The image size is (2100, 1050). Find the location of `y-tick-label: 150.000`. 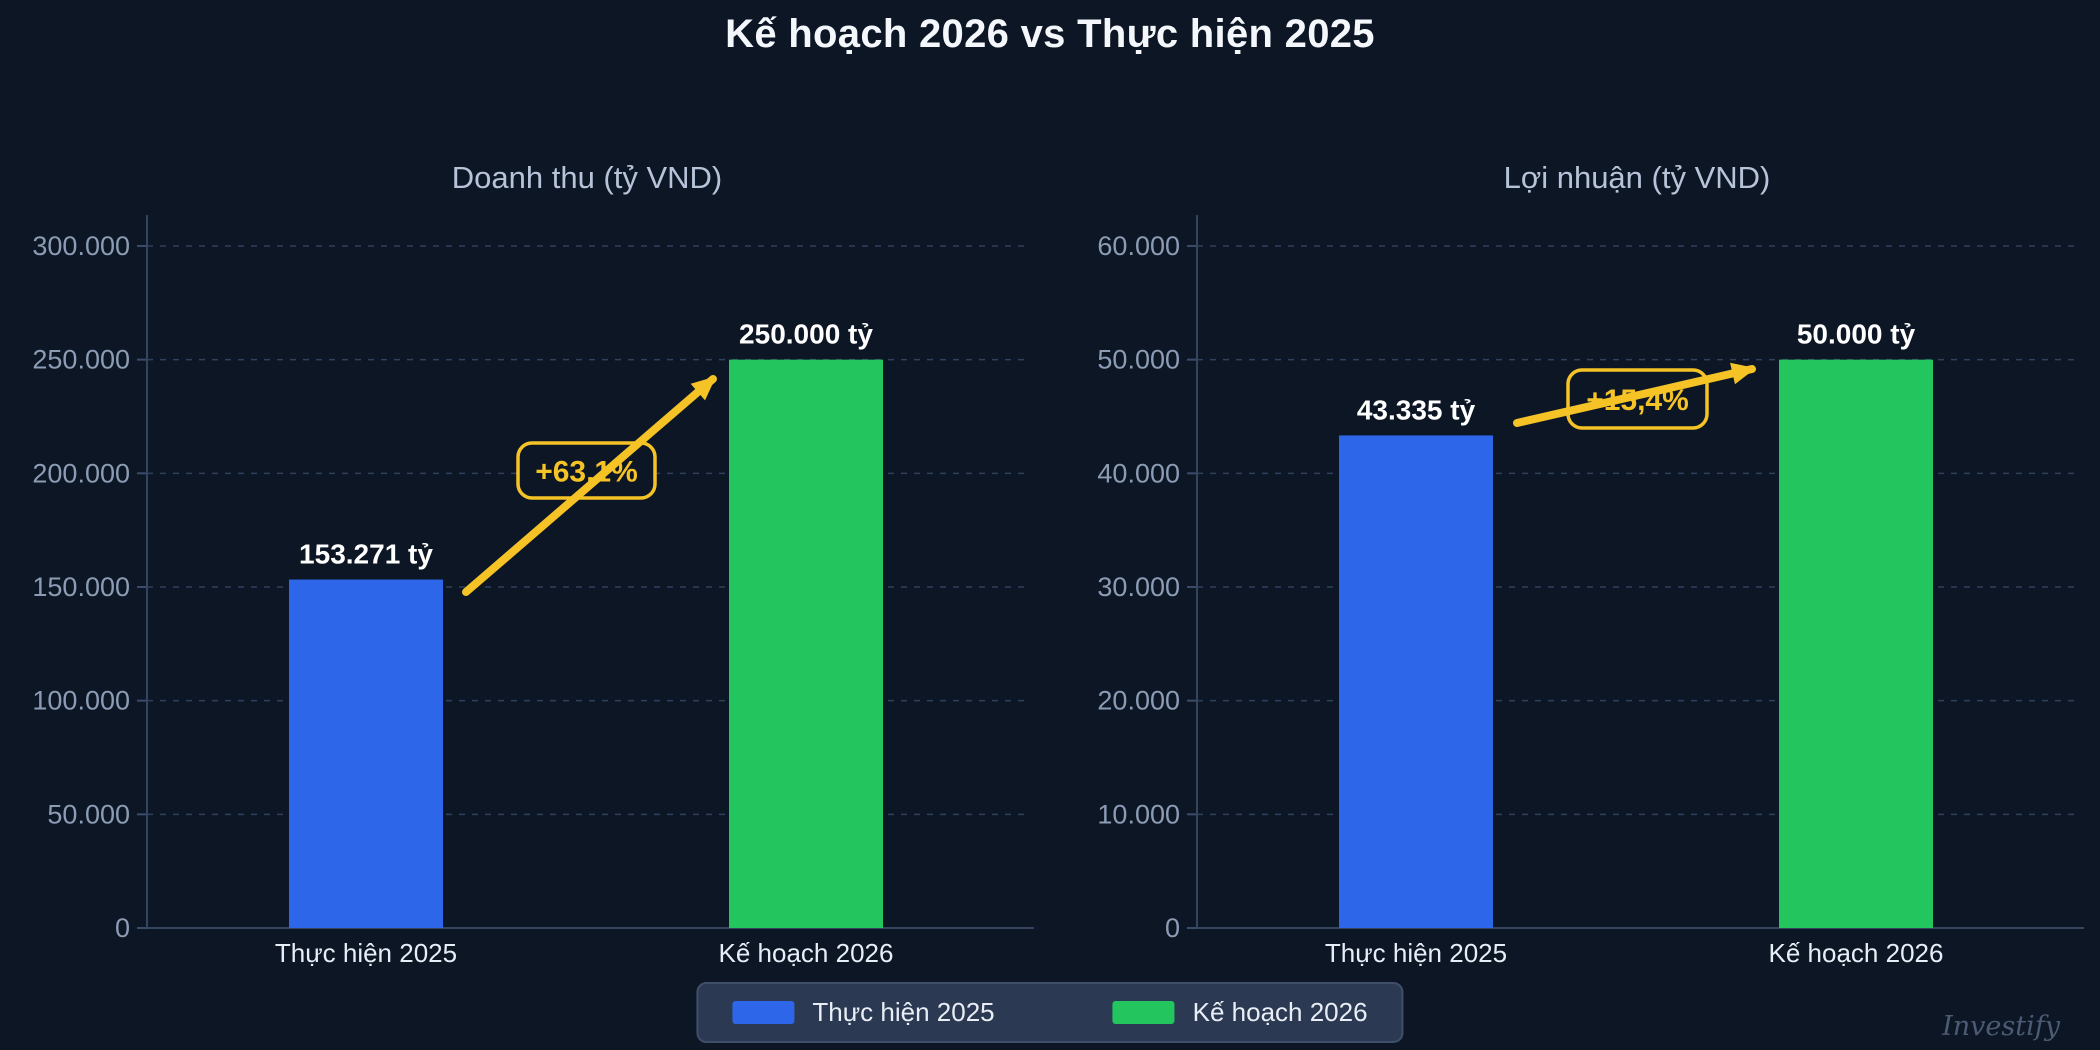

y-tick-label: 150.000 is located at coordinates (81, 587).